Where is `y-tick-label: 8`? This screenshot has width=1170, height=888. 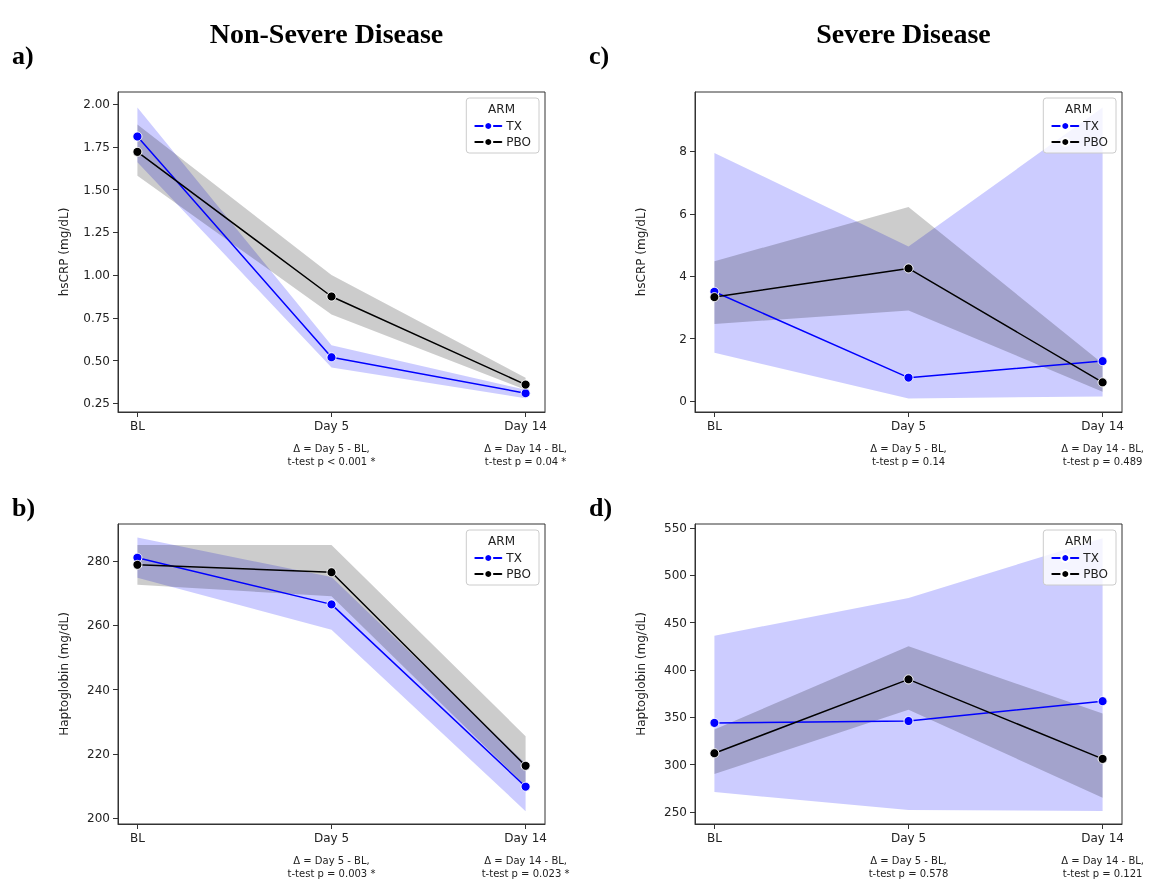 y-tick-label: 8 is located at coordinates (683, 151).